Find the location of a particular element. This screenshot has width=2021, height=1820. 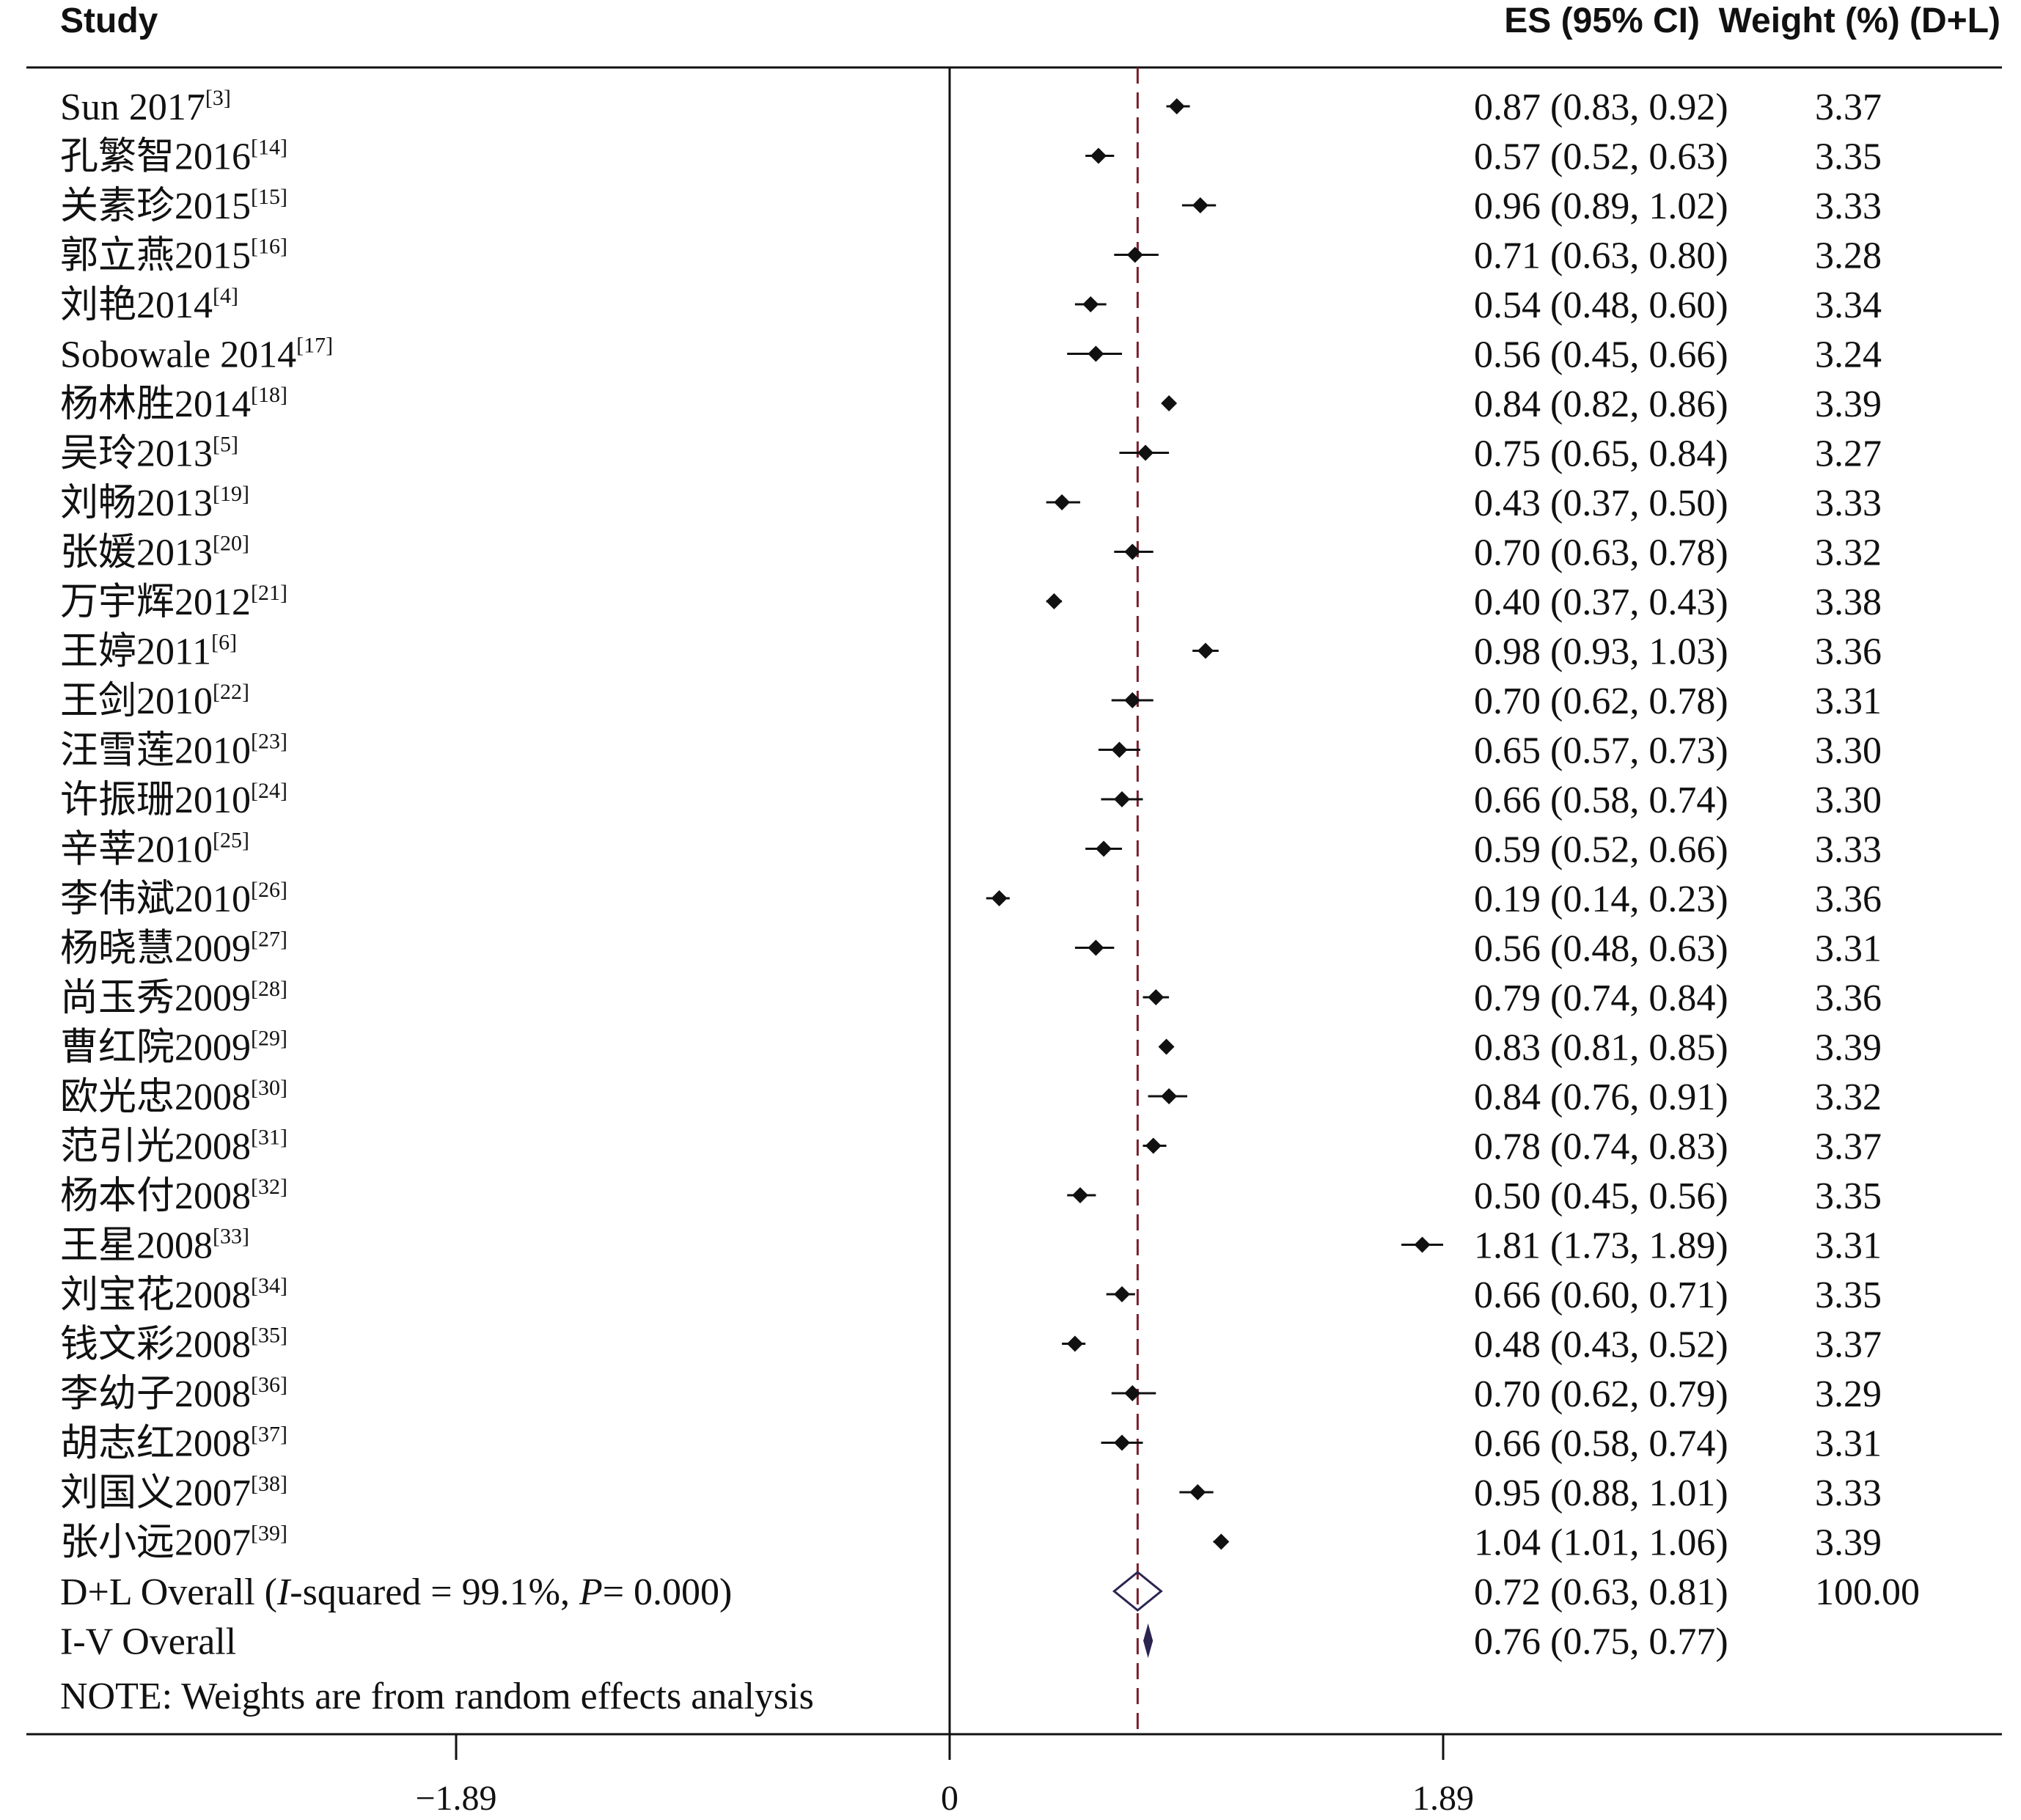

study-label: 张媛2013[20] is located at coordinates (154, 553).